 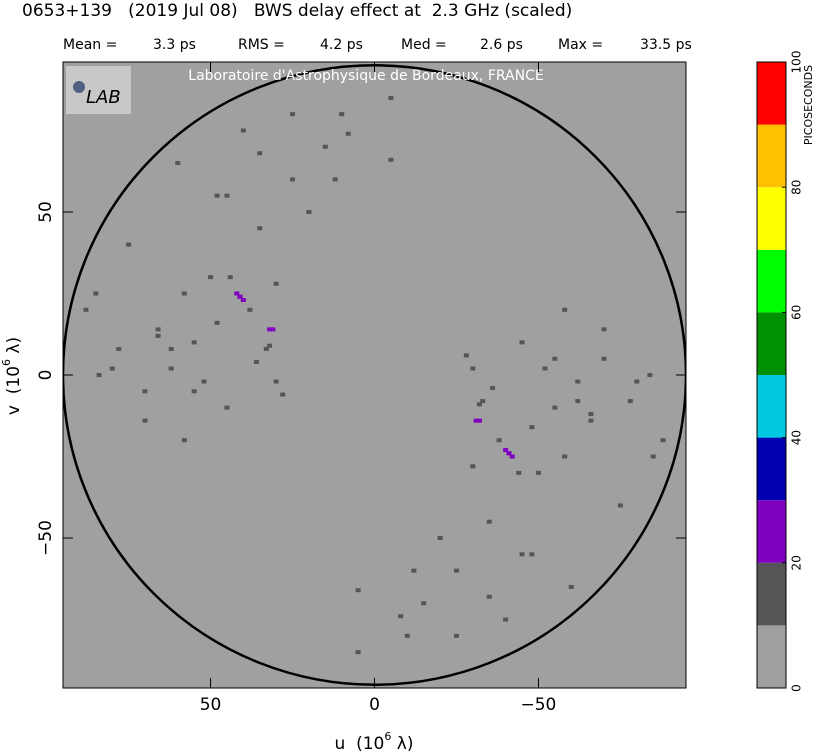 What do you see at coordinates (797, 312) in the screenshot?
I see `colorbar-tick-label: 60` at bounding box center [797, 312].